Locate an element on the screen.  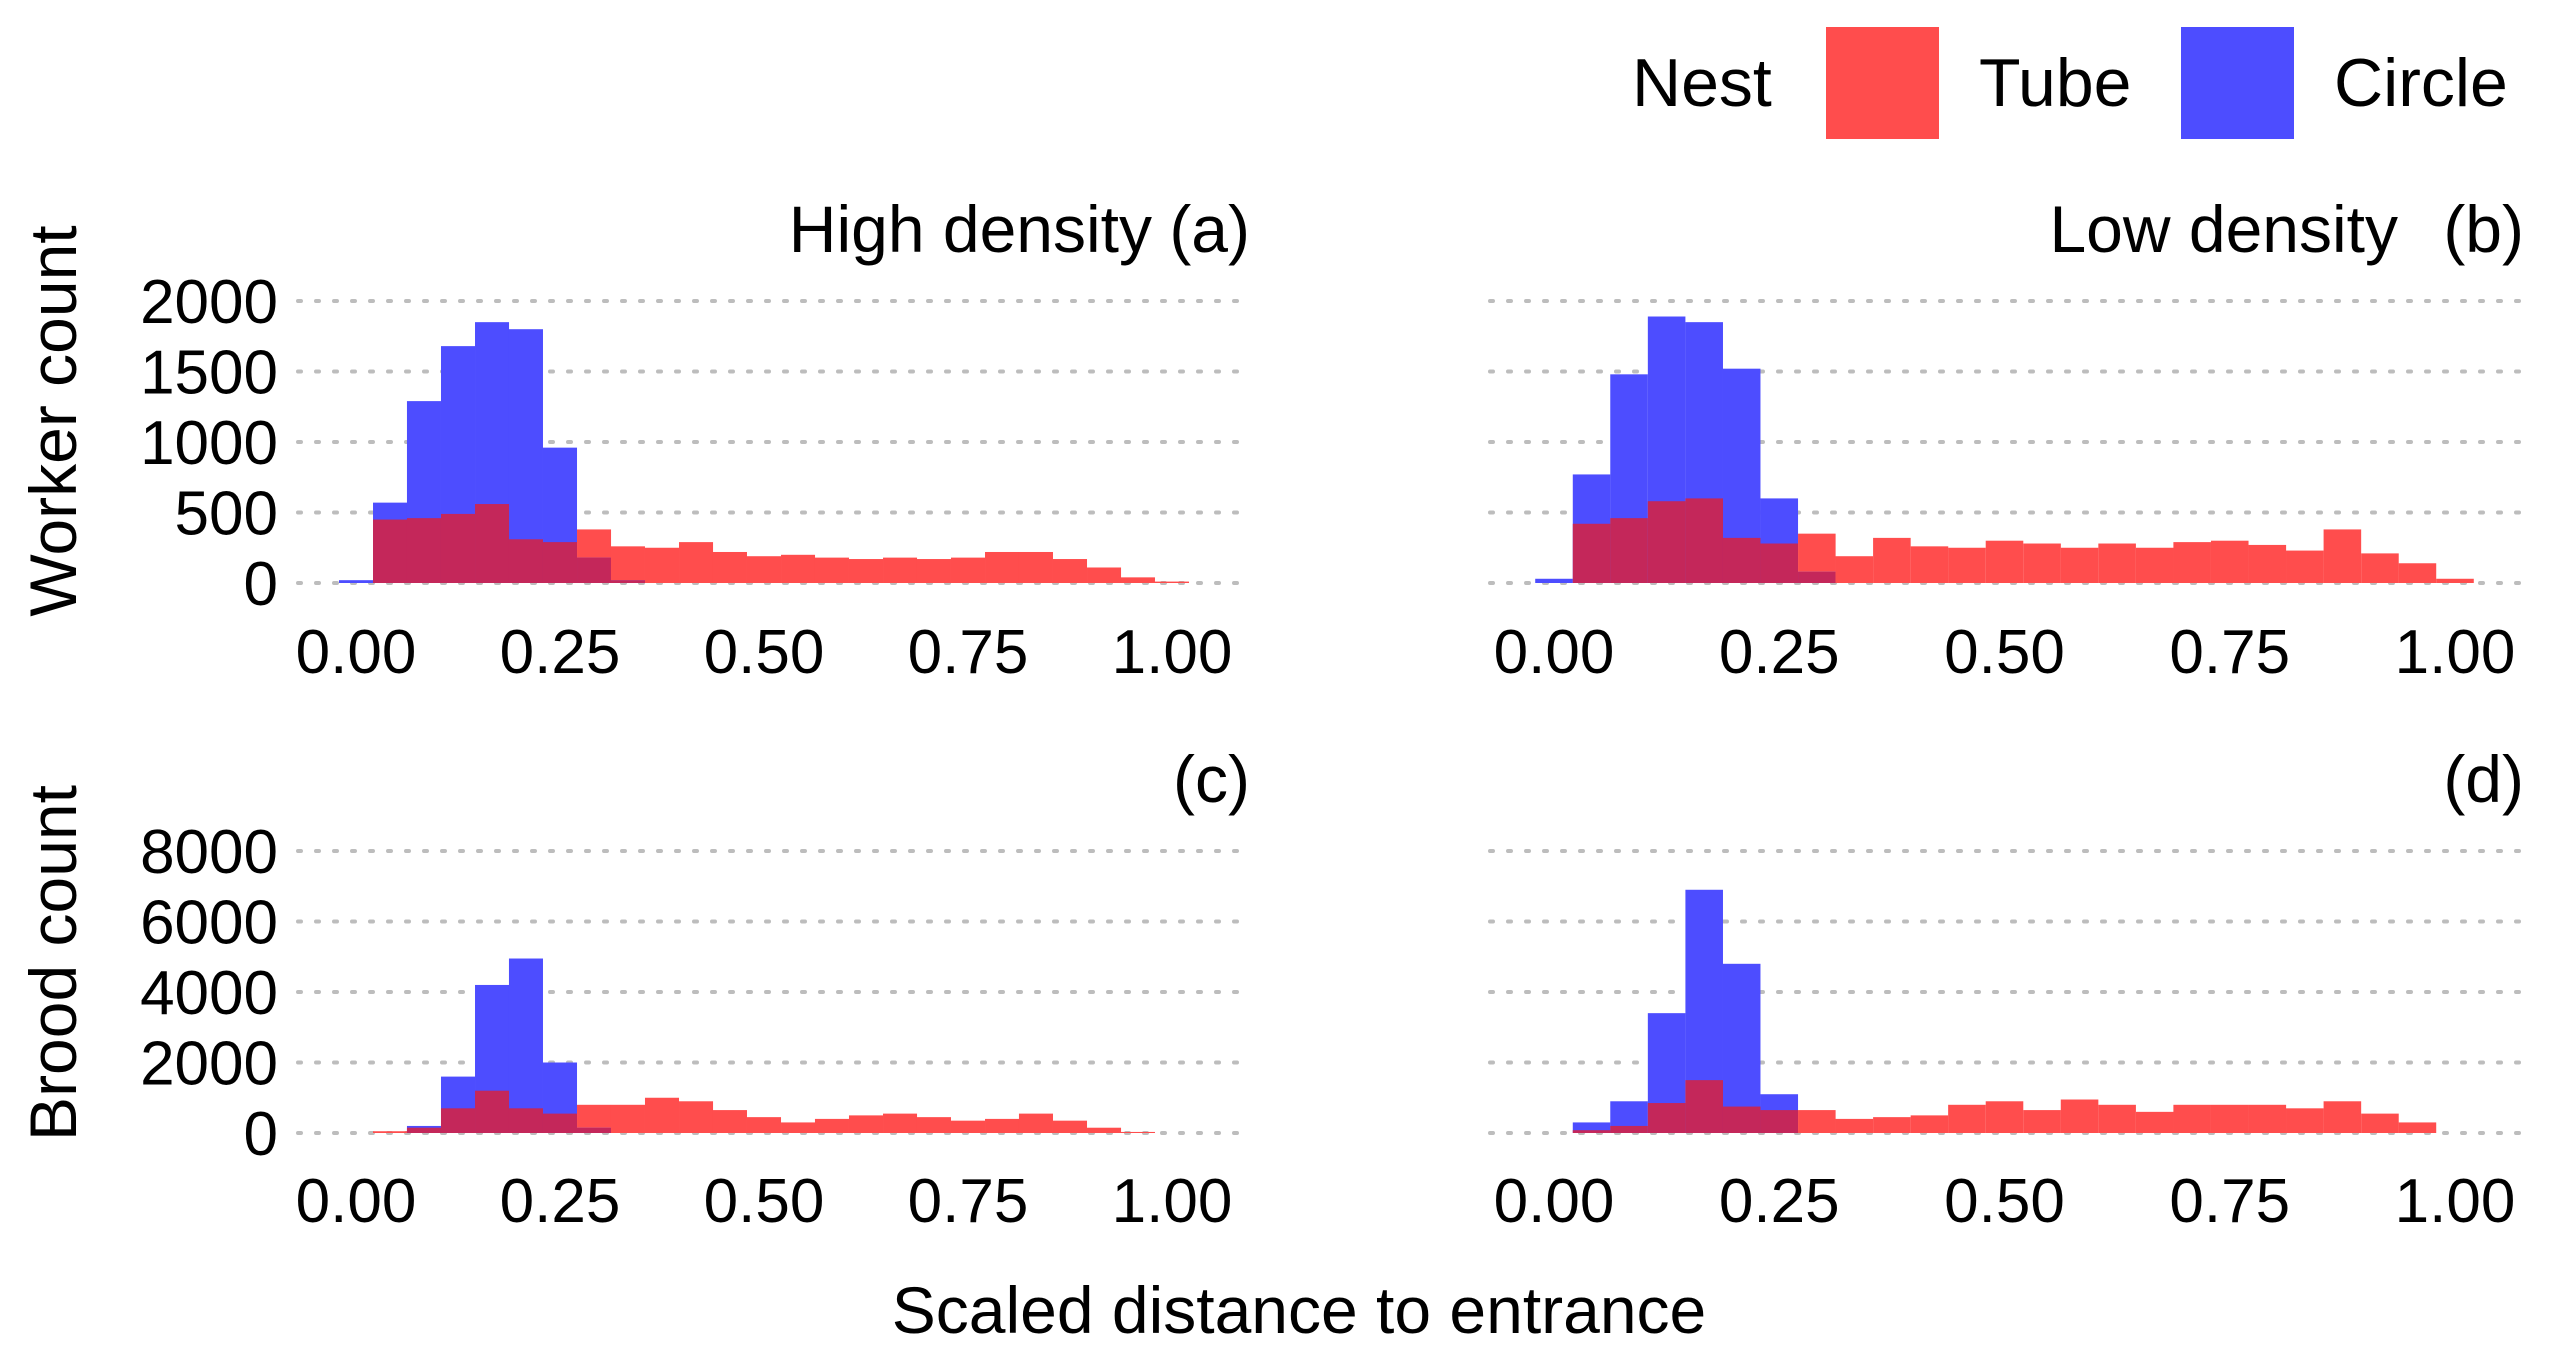
legend: Nest Tube Circle is located at coordinates (2070, 83).